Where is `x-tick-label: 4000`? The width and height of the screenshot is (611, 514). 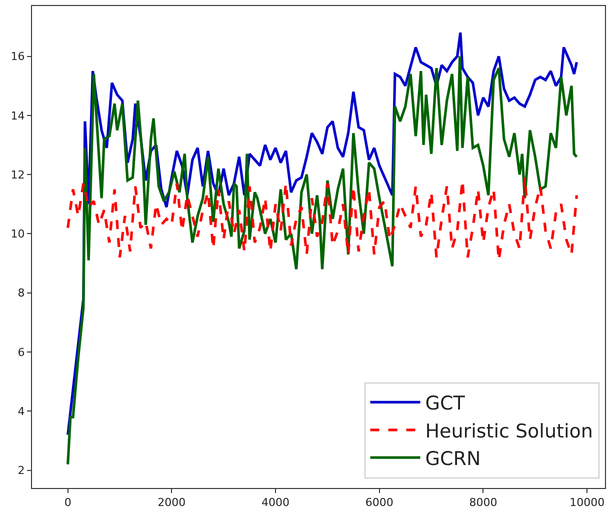
x-tick-label: 4000 is located at coordinates (276, 503).